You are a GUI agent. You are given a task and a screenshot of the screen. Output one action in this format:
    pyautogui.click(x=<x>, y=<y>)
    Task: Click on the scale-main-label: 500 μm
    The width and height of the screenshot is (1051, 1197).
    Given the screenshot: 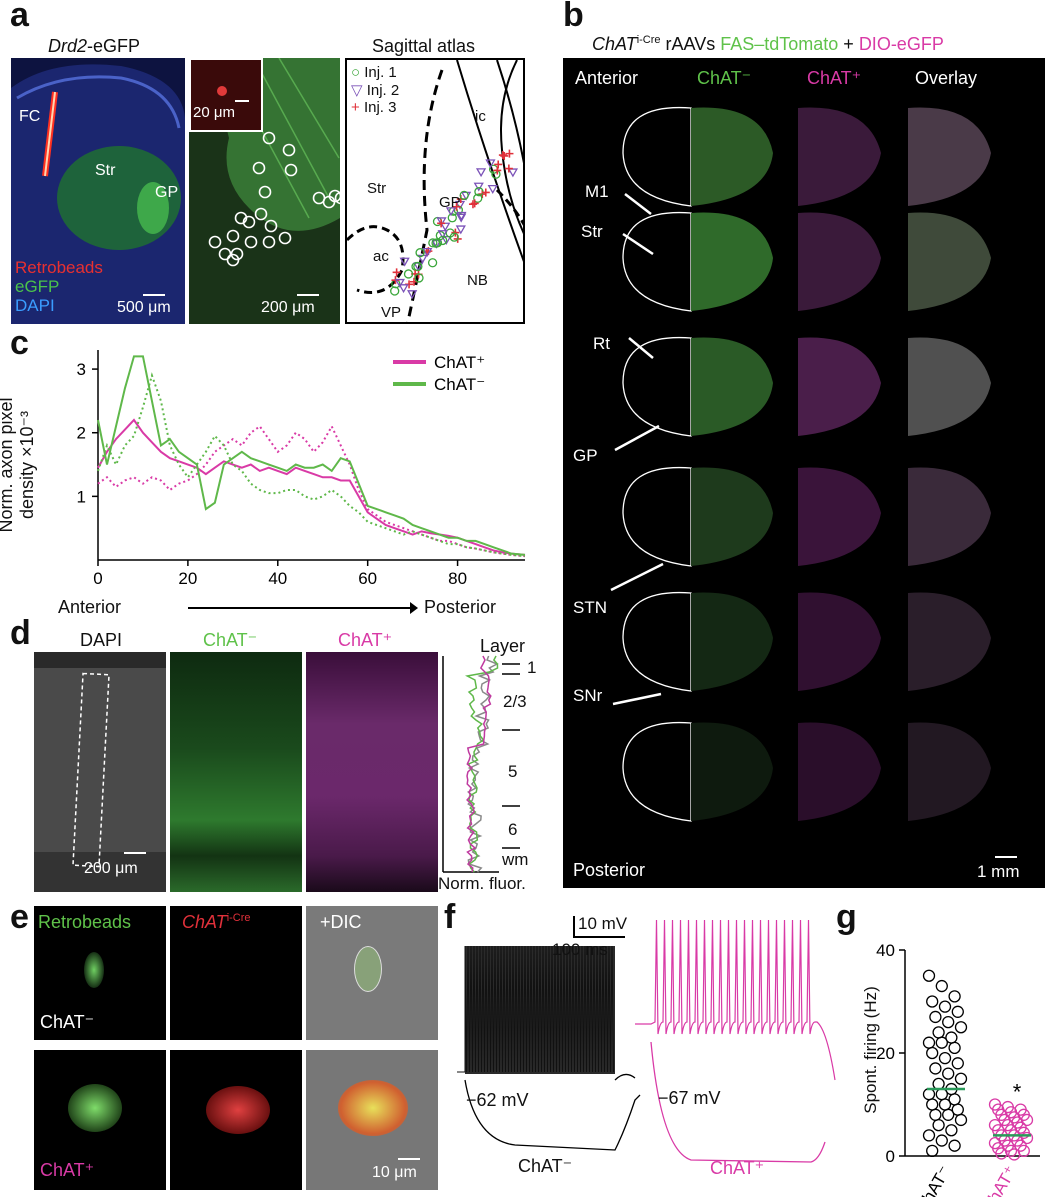 What is the action you would take?
    pyautogui.click(x=144, y=307)
    